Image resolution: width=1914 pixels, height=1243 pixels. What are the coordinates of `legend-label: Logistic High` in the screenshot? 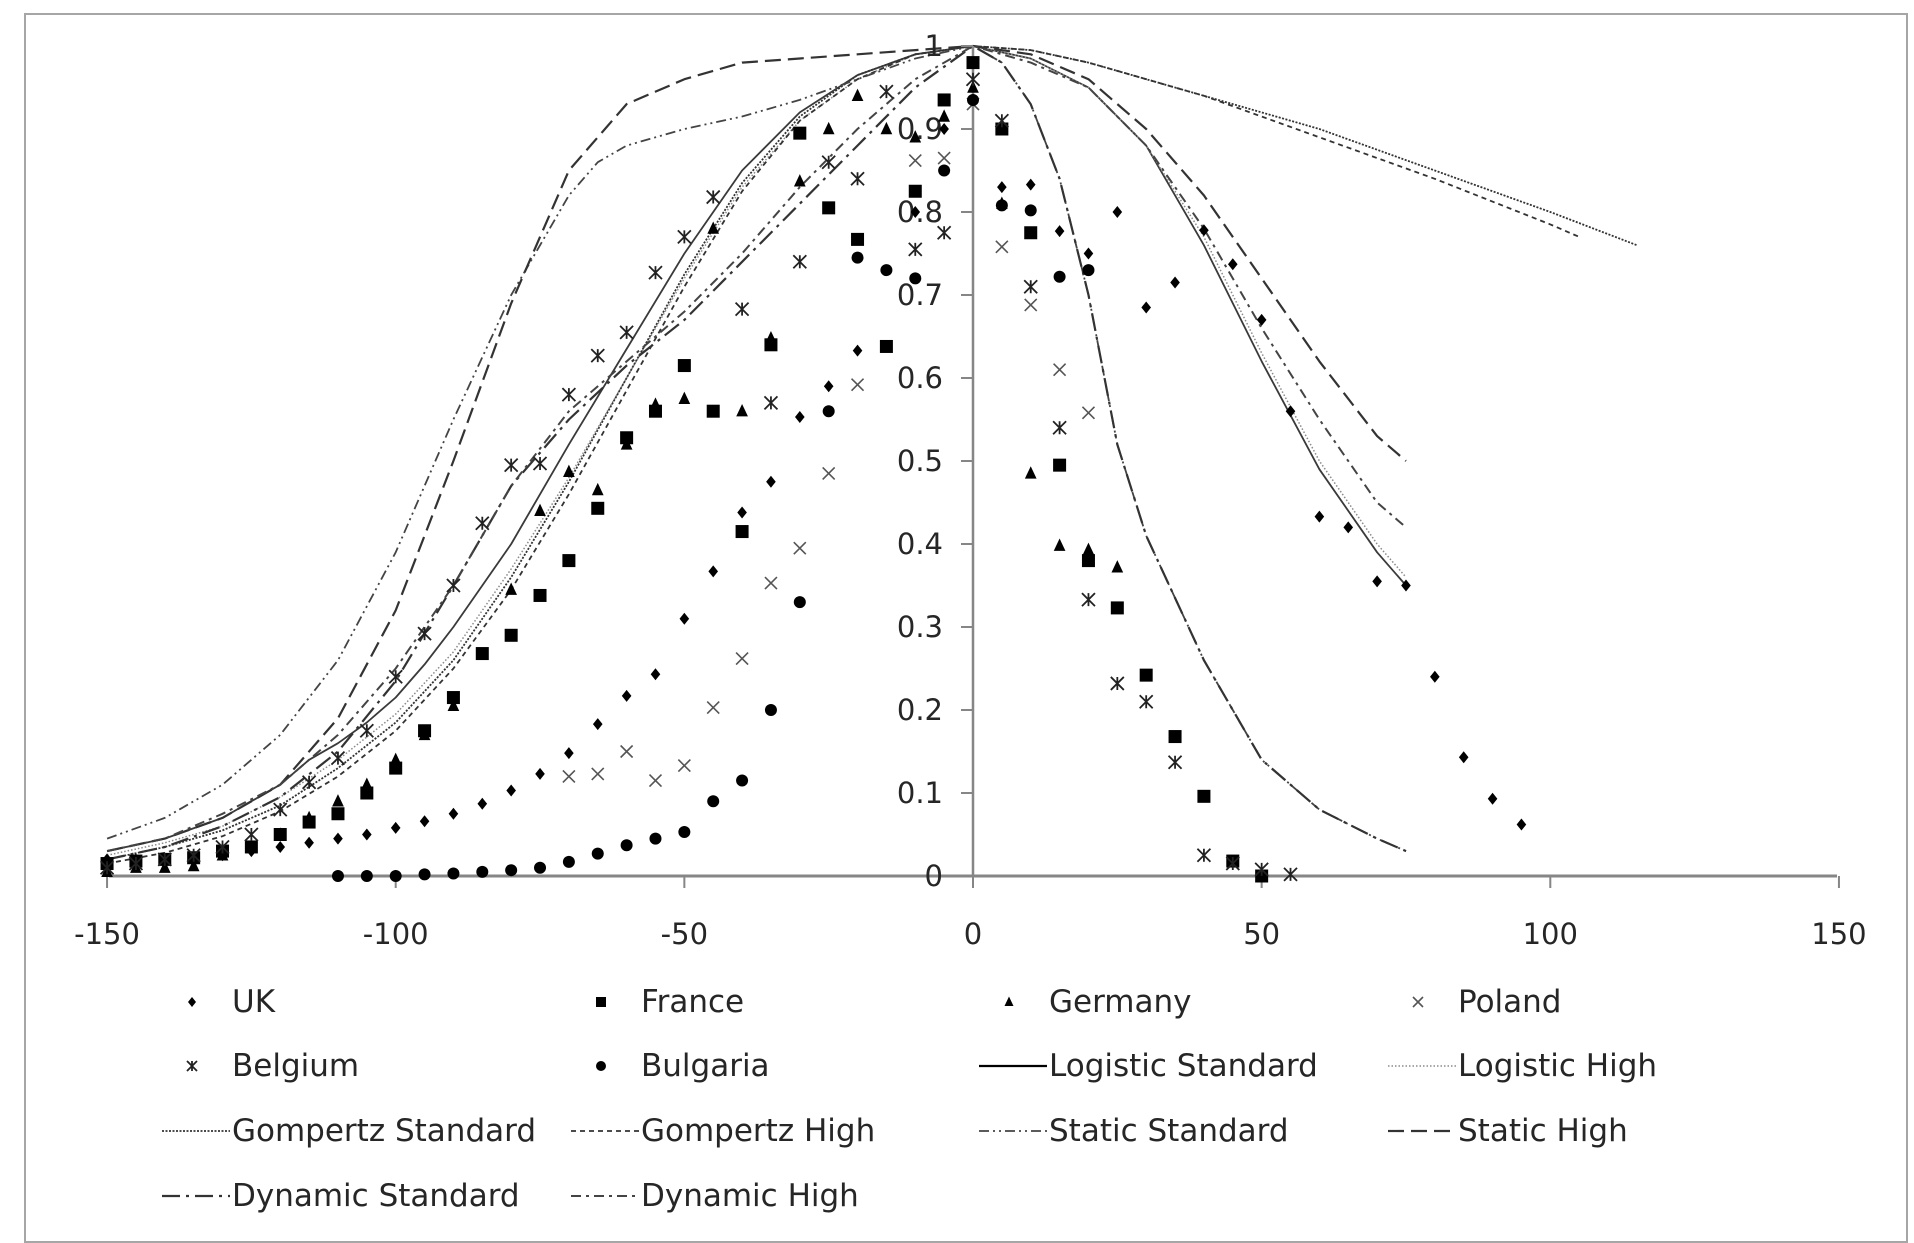 It's located at (1558, 1066).